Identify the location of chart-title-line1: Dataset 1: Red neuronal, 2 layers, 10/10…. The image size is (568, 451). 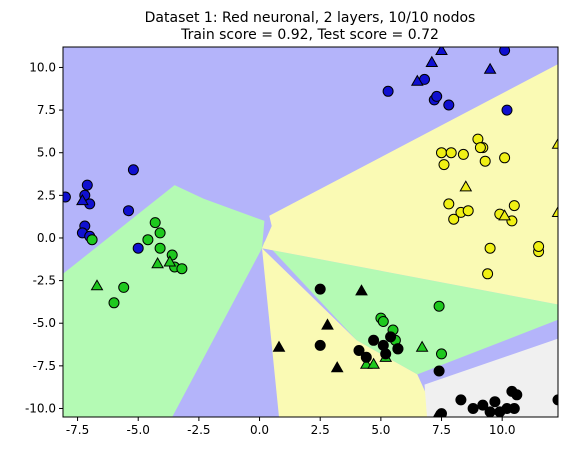
(310, 18).